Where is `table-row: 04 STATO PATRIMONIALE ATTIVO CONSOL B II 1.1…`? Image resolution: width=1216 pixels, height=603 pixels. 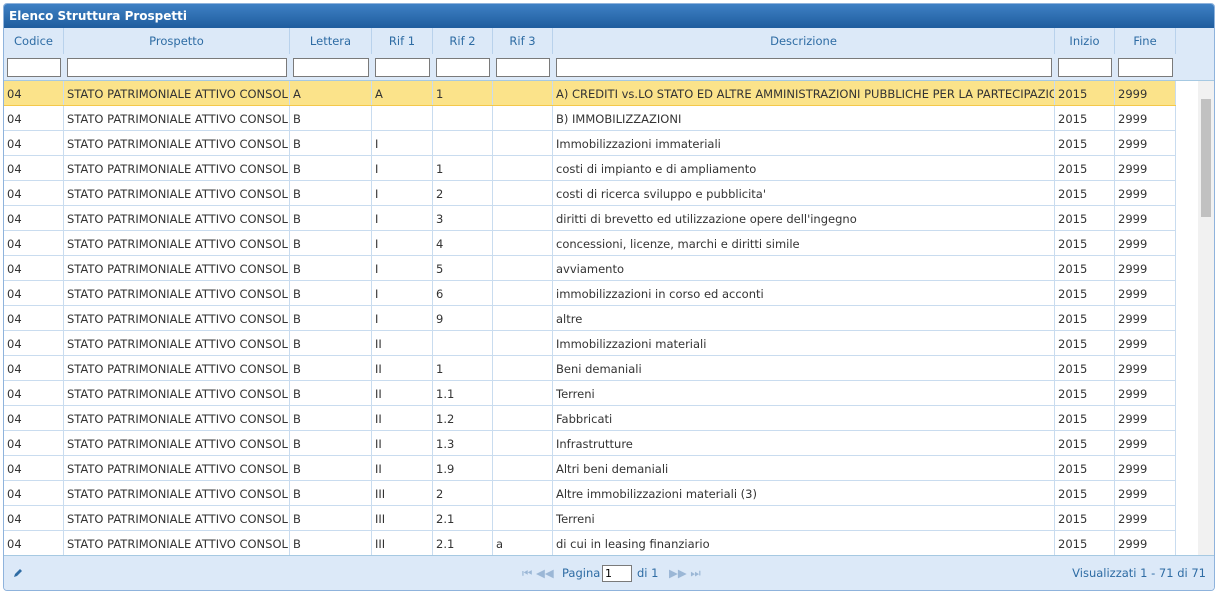 table-row: 04 STATO PATRIMONIALE ATTIVO CONSOL B II 1.1… is located at coordinates (590, 393).